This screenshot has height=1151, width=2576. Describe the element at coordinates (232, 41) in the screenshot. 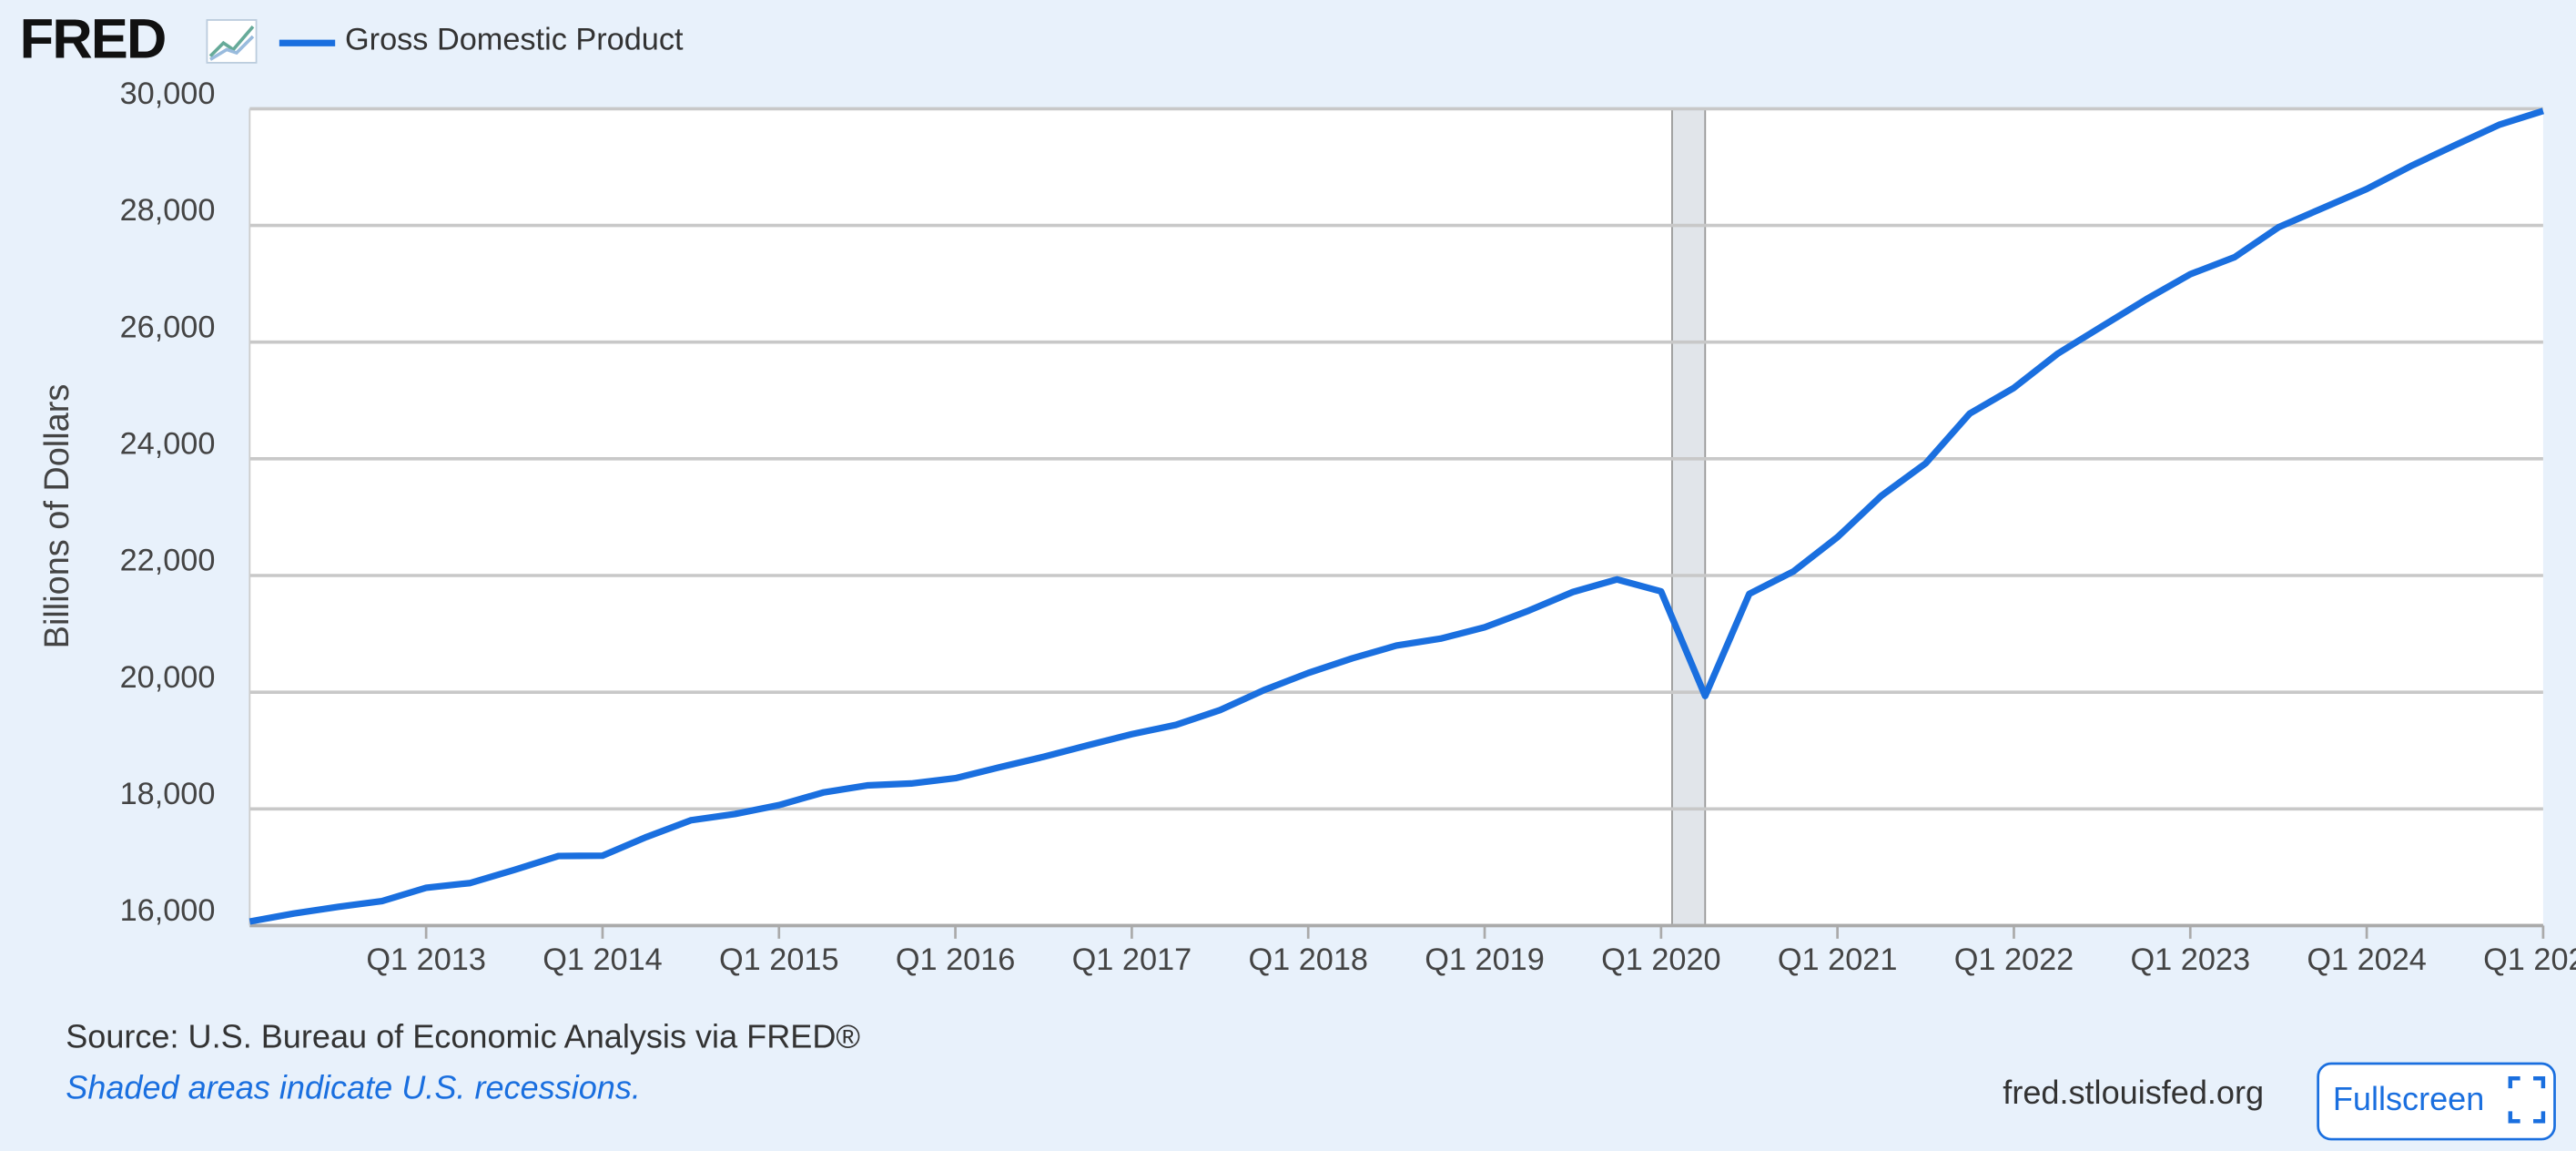

I see `logo-icon` at that location.